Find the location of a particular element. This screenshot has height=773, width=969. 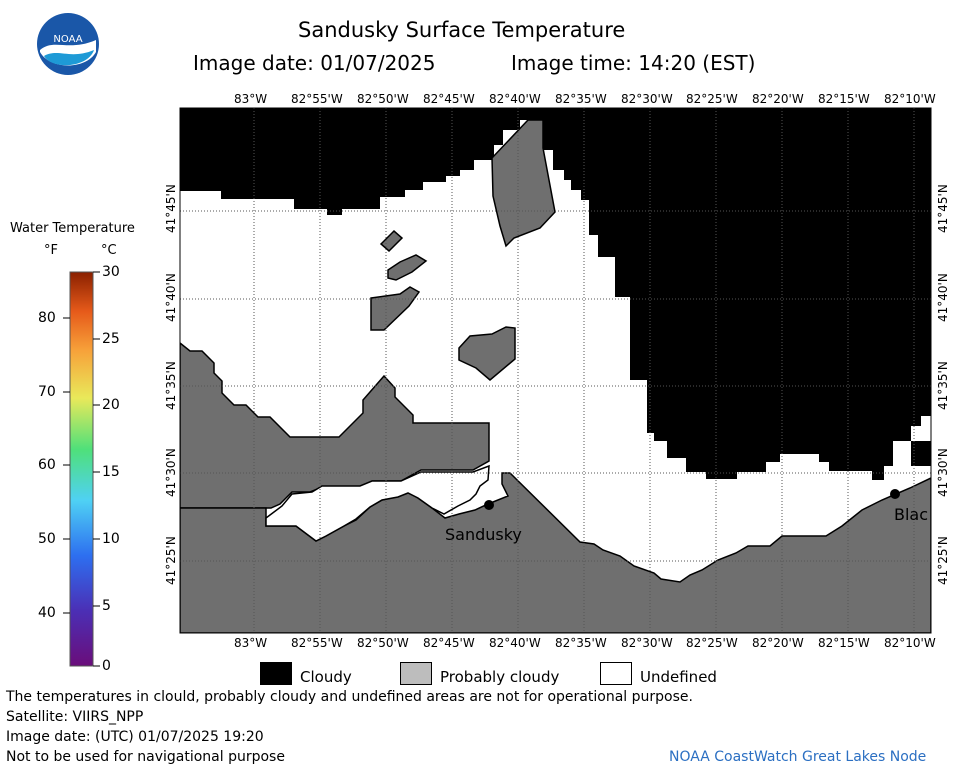

lat-tick-left: 41°30'N is located at coordinates (171, 472).